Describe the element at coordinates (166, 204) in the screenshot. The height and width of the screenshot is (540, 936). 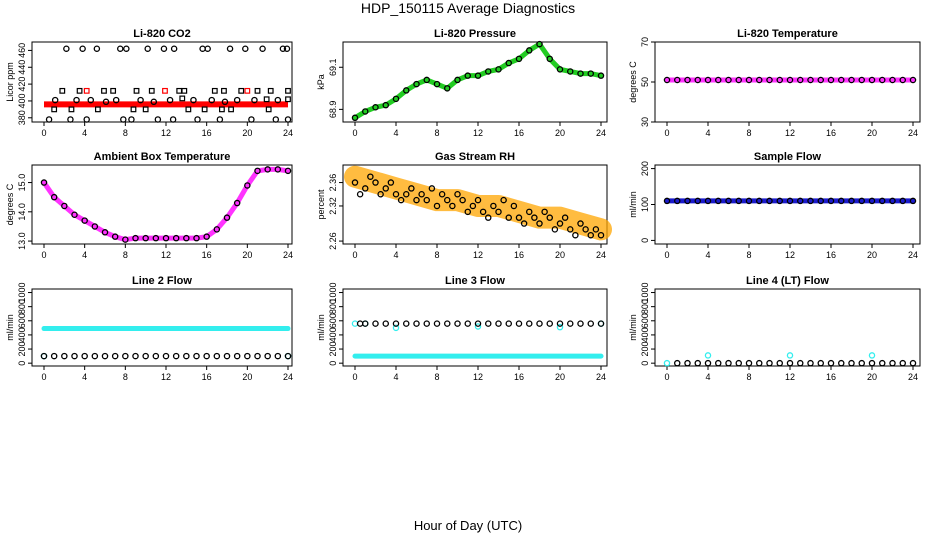
I see `series-magenta-band` at that location.